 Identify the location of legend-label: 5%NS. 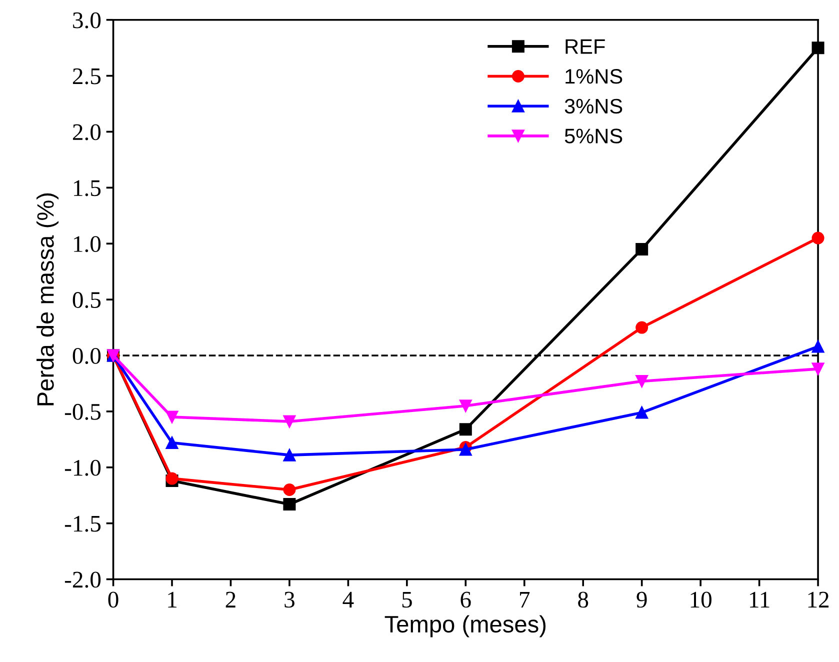
(593, 136).